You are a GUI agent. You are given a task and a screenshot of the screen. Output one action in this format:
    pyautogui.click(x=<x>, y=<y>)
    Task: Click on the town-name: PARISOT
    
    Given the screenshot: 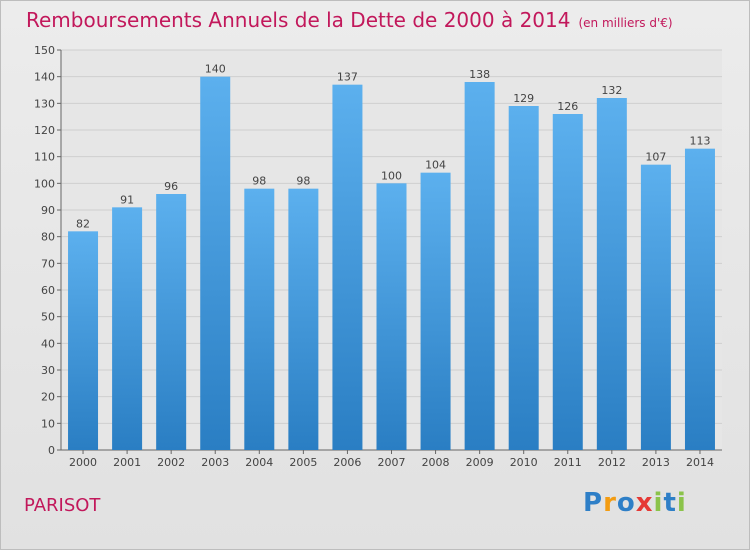 What is the action you would take?
    pyautogui.click(x=62, y=505)
    